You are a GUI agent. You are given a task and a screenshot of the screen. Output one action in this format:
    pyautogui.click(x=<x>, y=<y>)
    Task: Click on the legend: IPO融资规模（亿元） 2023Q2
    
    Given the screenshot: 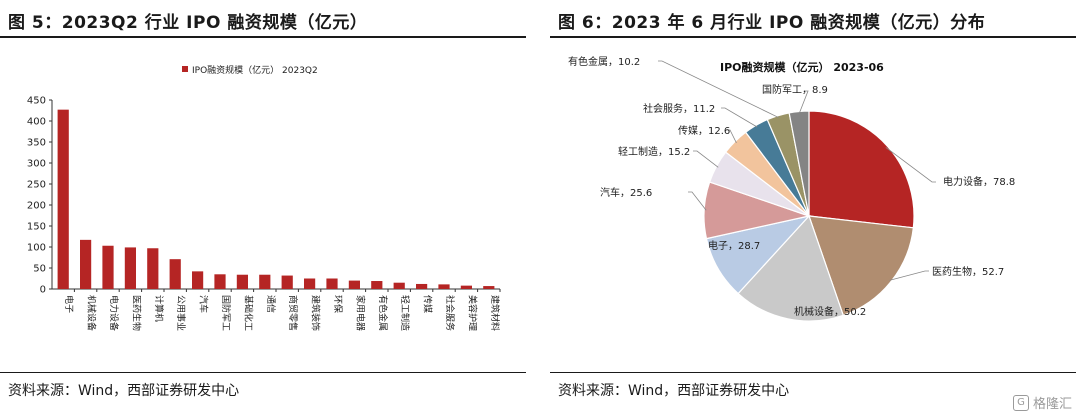 What is the action you would take?
    pyautogui.click(x=250, y=70)
    